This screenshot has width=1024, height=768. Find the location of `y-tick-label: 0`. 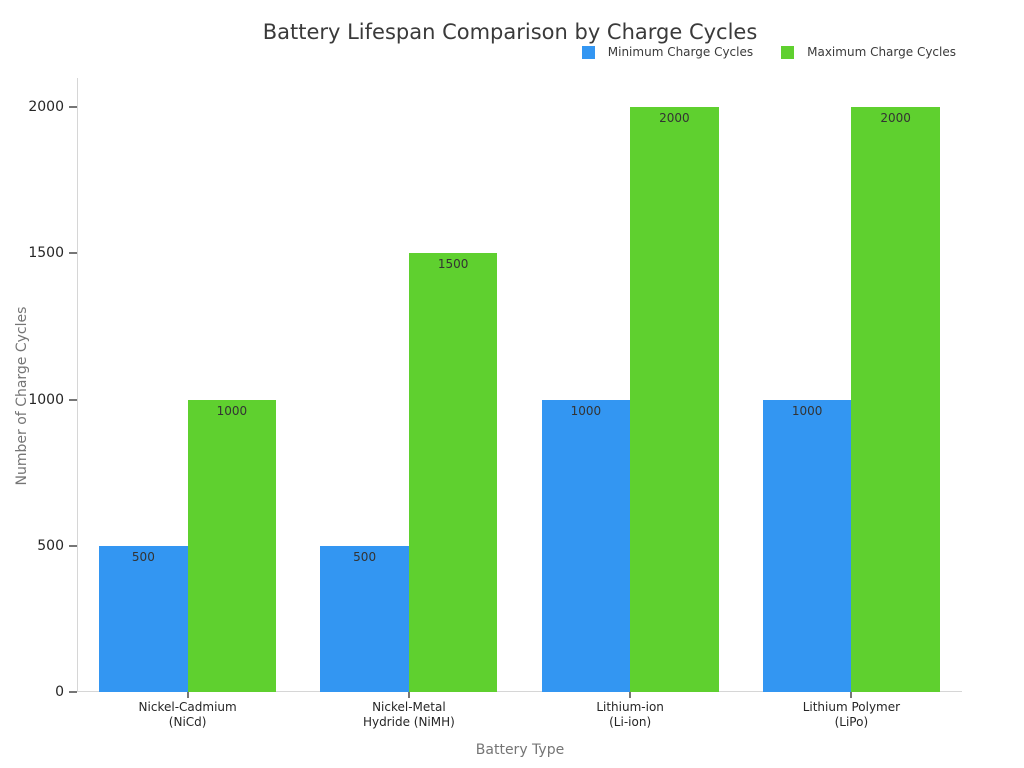

y-tick-label: 0 is located at coordinates (59, 692).